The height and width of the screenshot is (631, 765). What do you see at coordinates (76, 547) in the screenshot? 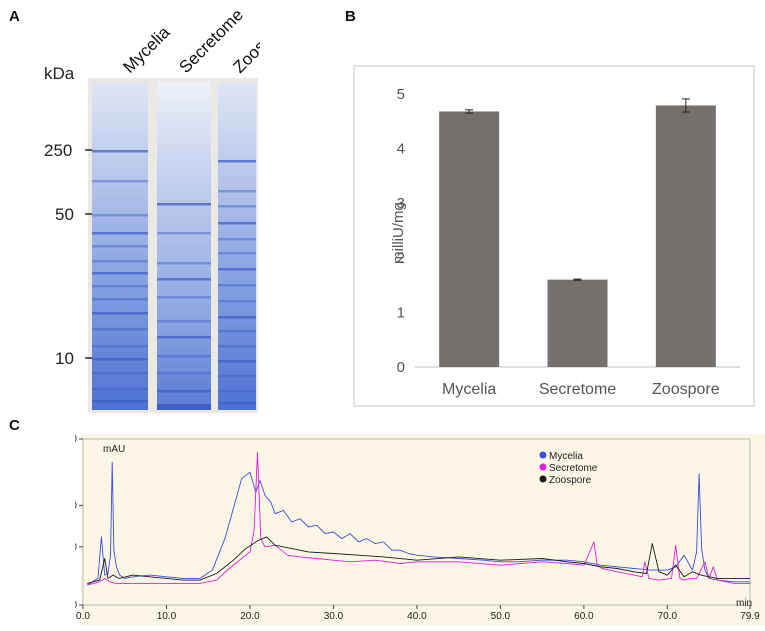
I see `chart-c-ytick-label: 250` at bounding box center [76, 547].